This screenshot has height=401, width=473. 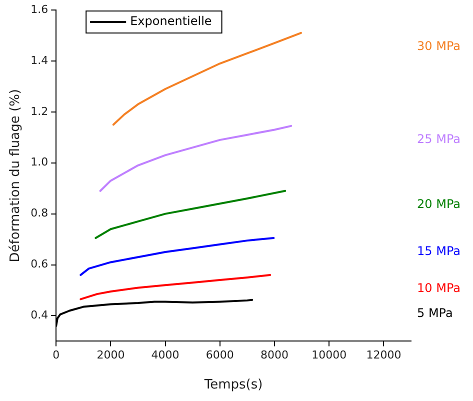 What do you see at coordinates (233, 385) in the screenshot?
I see `x-axis-title: Temps(s)` at bounding box center [233, 385].